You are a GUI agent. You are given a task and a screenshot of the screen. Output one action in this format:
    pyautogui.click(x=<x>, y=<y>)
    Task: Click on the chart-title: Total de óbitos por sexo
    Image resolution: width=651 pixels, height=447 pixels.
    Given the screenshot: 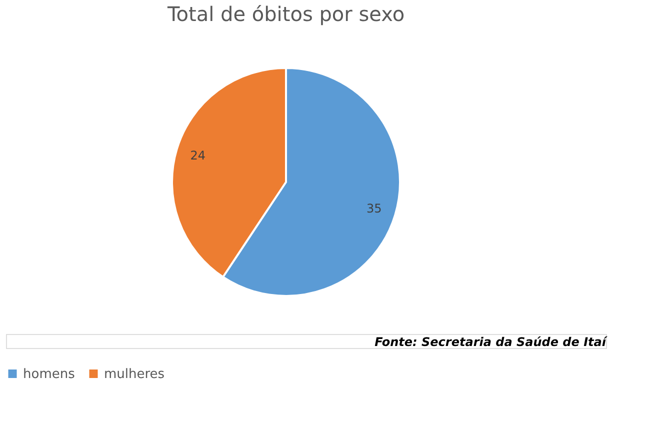 What is the action you would take?
    pyautogui.click(x=285, y=14)
    